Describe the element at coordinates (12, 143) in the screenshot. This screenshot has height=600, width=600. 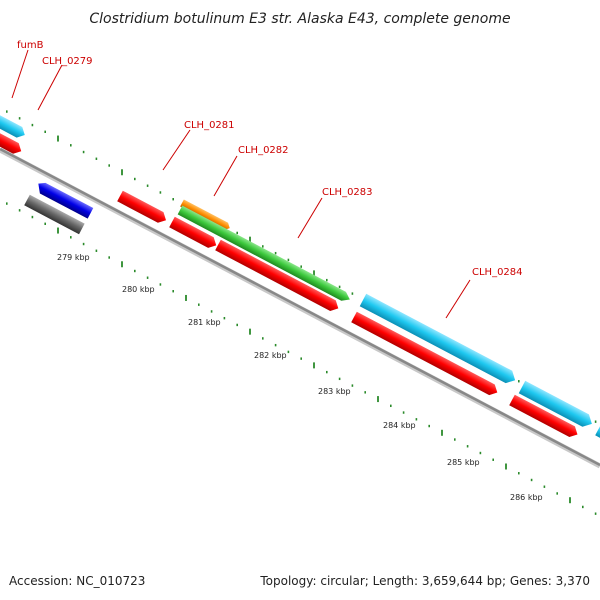
I see `gene-feature-clh0279` at that location.